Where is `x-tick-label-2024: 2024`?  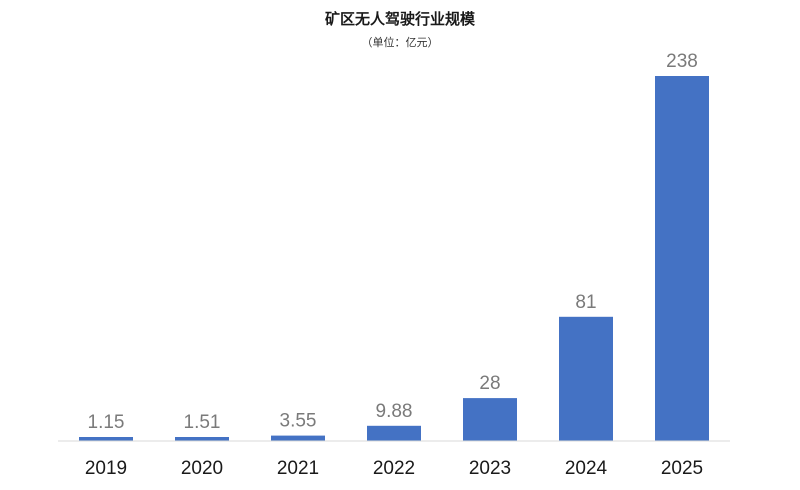
x-tick-label-2024: 2024 is located at coordinates (586, 468).